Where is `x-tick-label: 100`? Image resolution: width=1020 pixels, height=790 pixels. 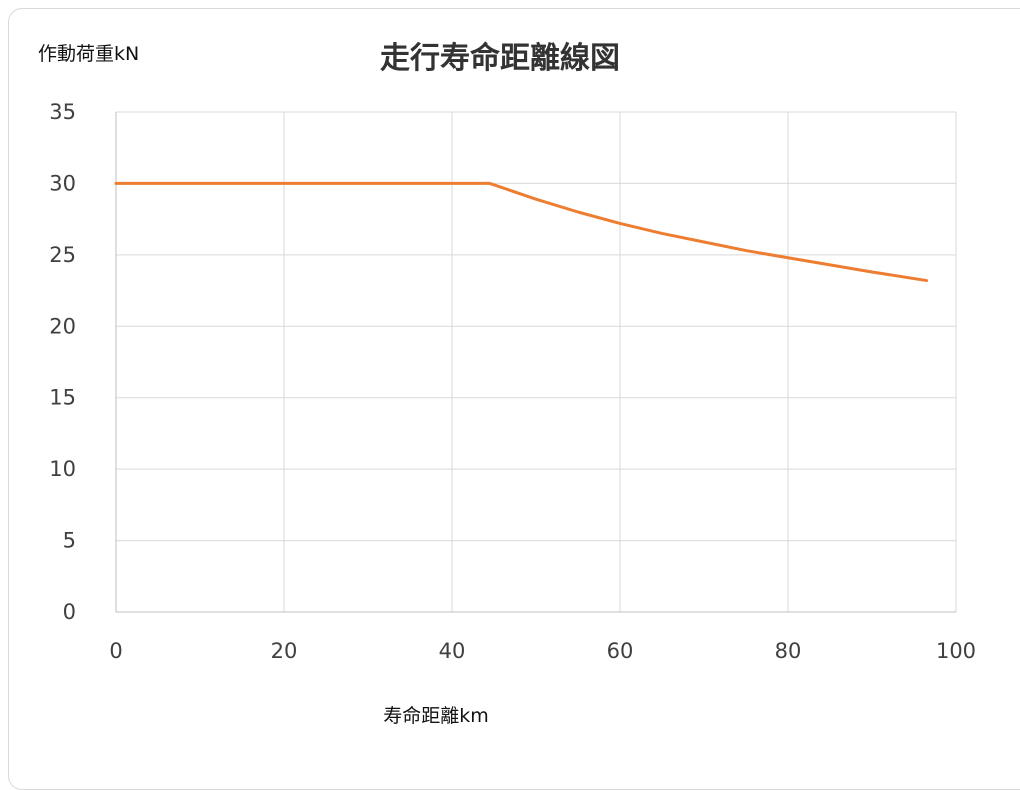
x-tick-label: 100 is located at coordinates (956, 651).